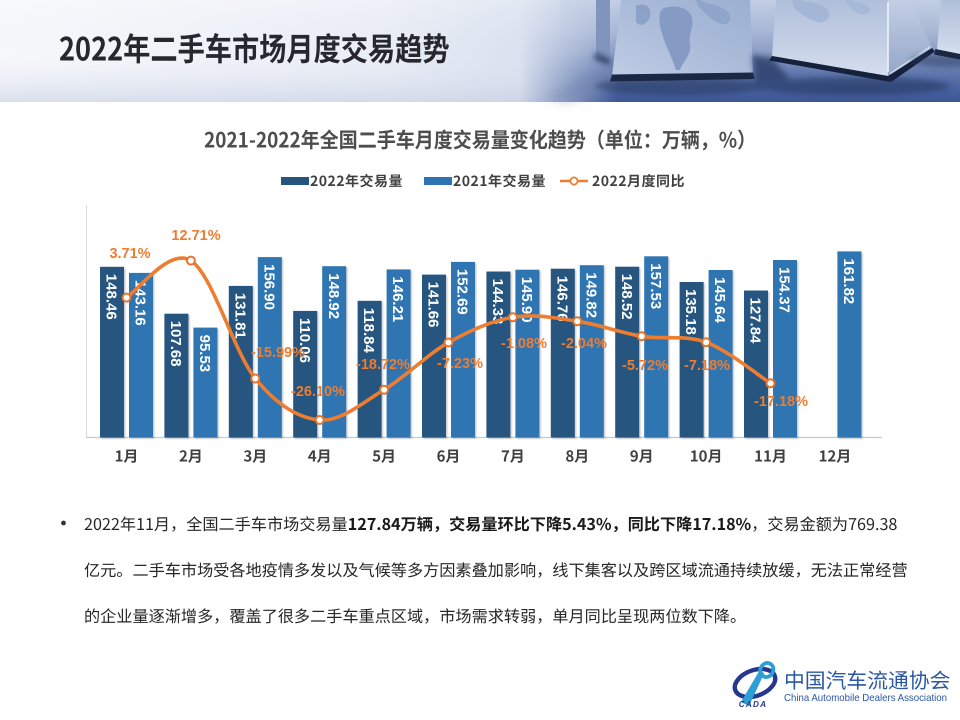  What do you see at coordinates (755, 321) in the screenshot?
I see `svg-text: 127.84` at bounding box center [755, 321].